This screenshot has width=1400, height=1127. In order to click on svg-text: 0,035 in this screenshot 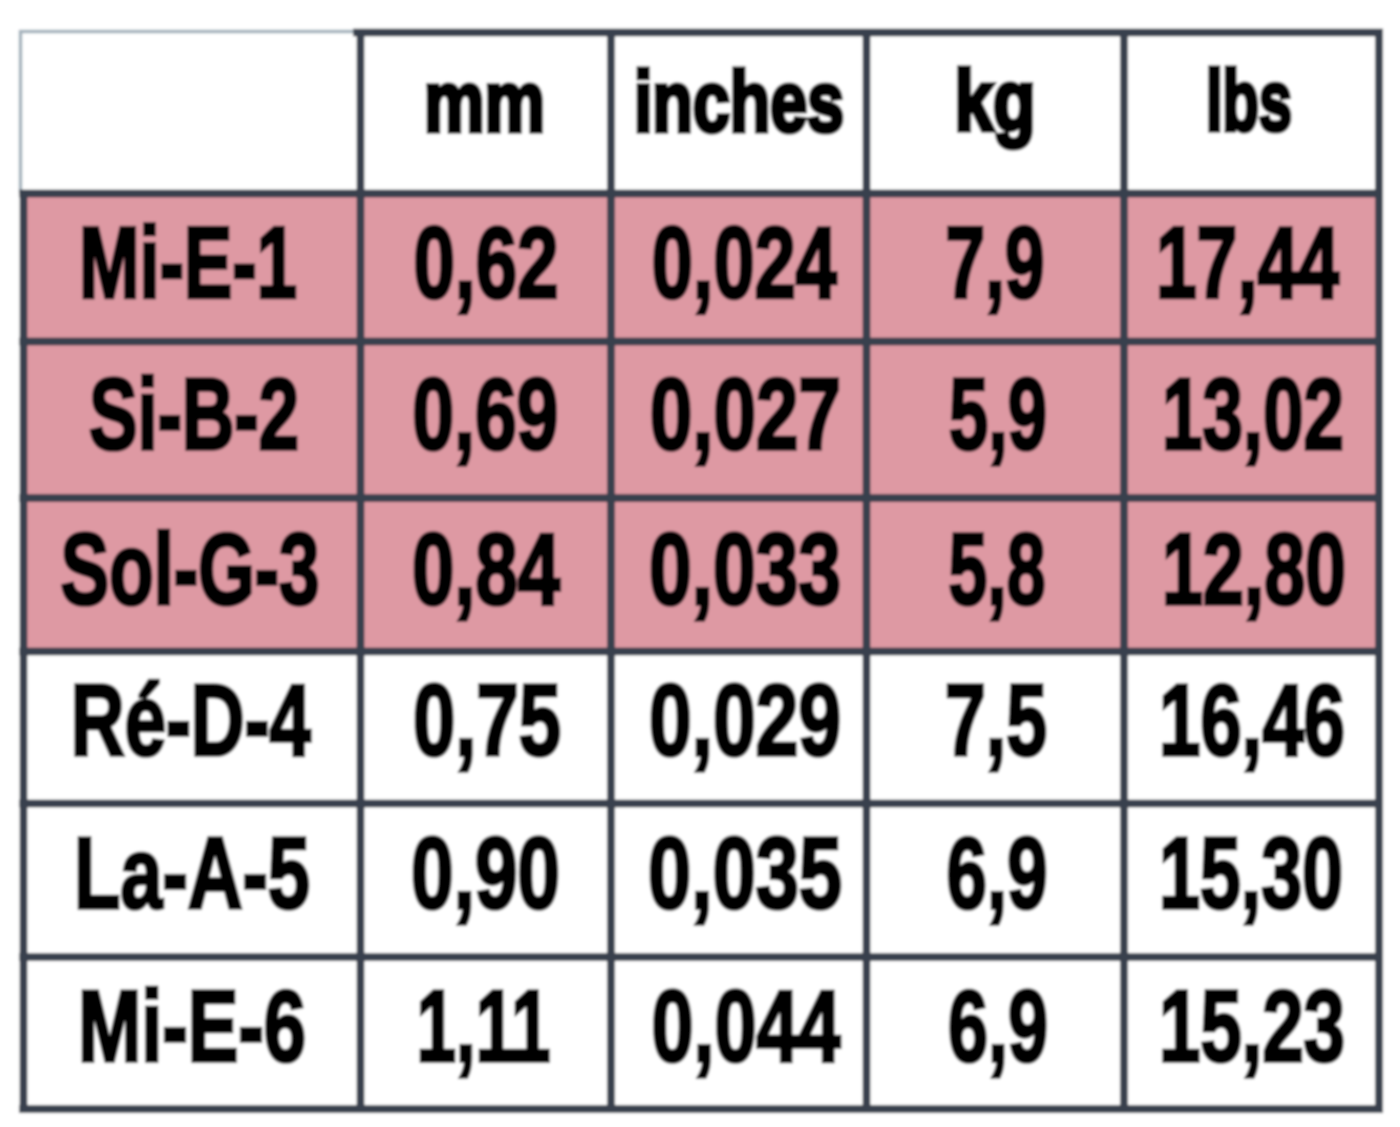, I will do `click(745, 874)`.